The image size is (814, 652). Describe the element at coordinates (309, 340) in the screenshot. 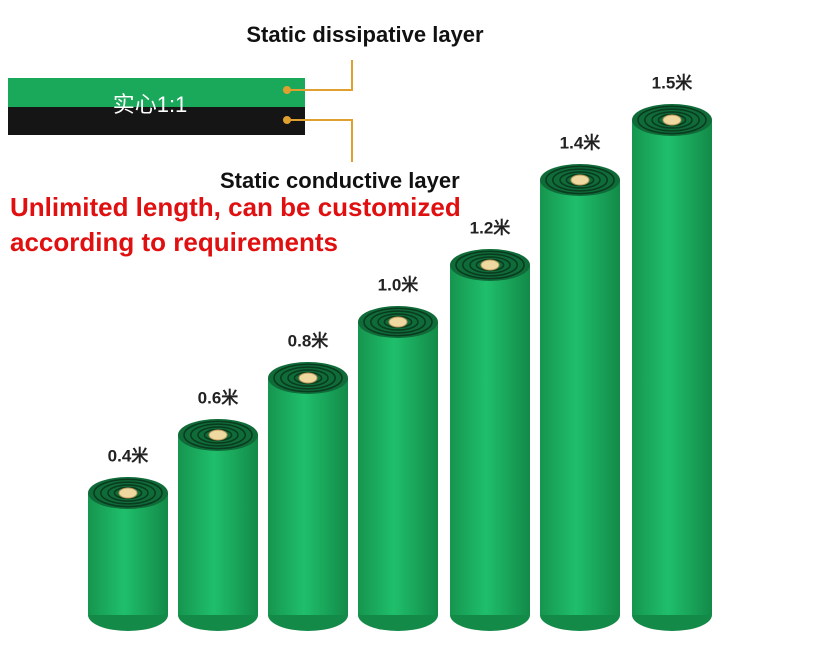

I see `roll-label: 0.8米` at that location.